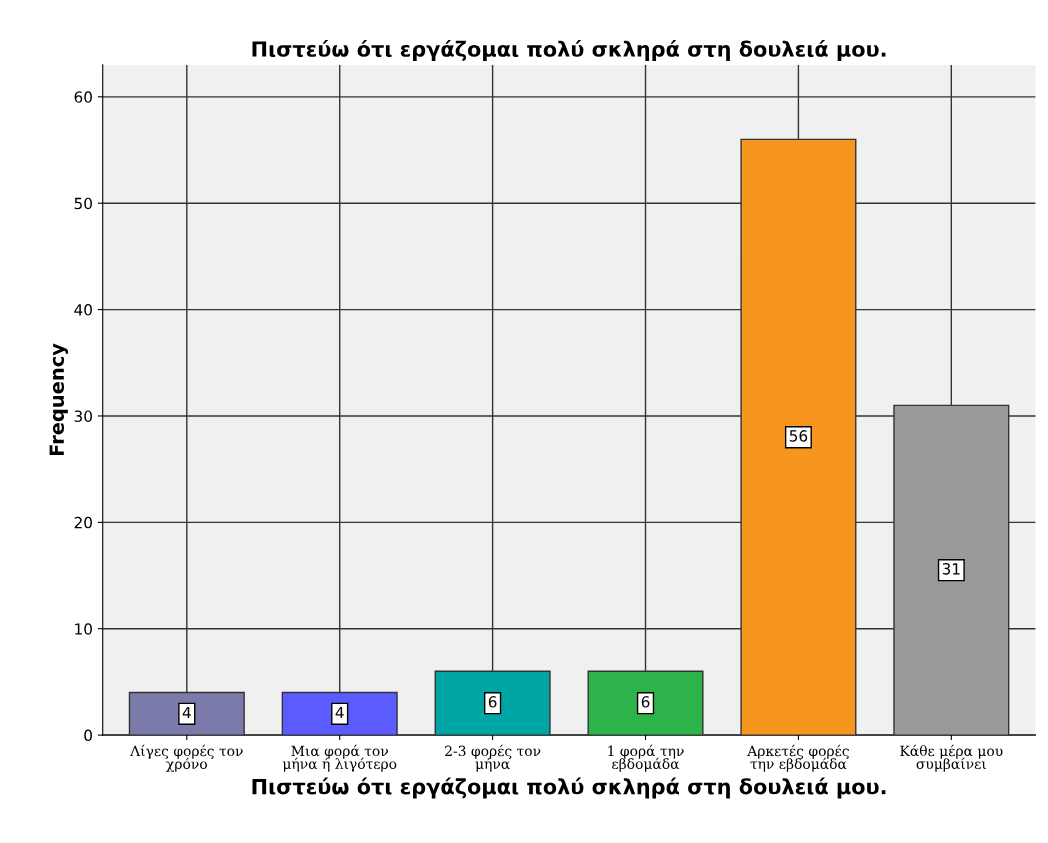 The width and height of the screenshot is (1048, 843). What do you see at coordinates (58, 399) in the screenshot?
I see `y-axis-title: Frequency` at bounding box center [58, 399].